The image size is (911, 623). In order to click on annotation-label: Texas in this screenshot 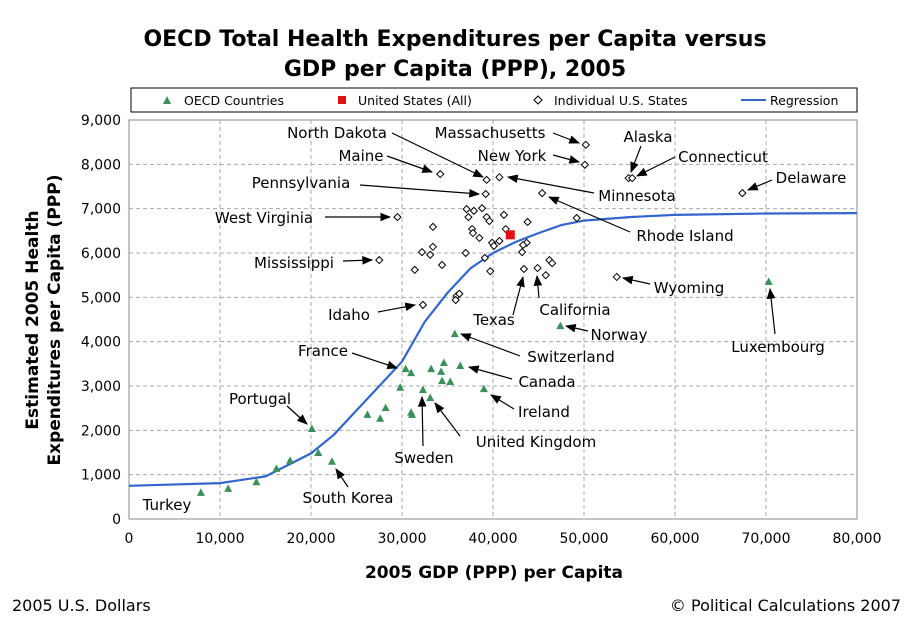, I will do `click(493, 320)`.